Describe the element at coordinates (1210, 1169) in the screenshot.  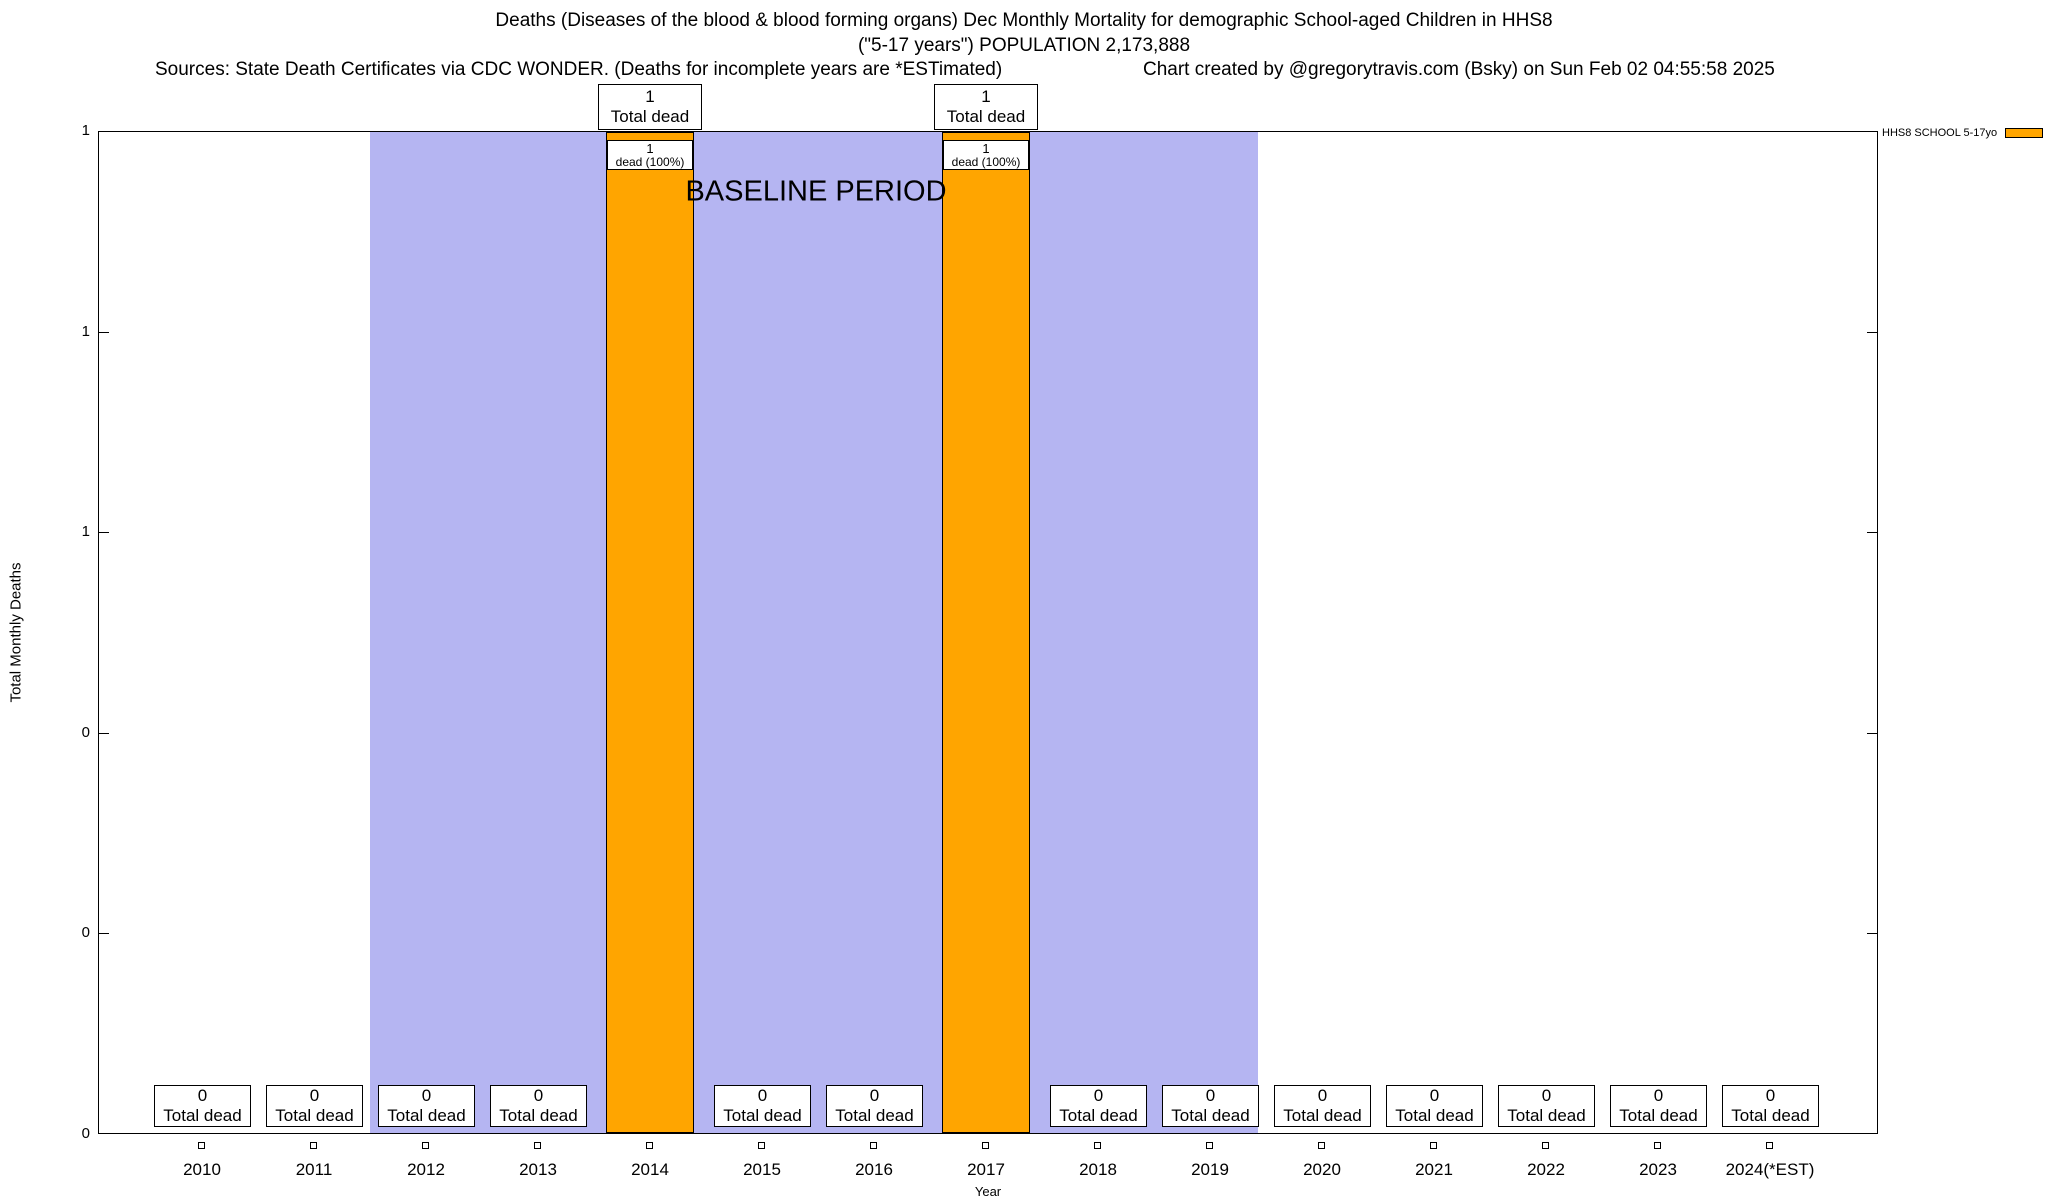
I see `x-tick-label: 2019` at that location.